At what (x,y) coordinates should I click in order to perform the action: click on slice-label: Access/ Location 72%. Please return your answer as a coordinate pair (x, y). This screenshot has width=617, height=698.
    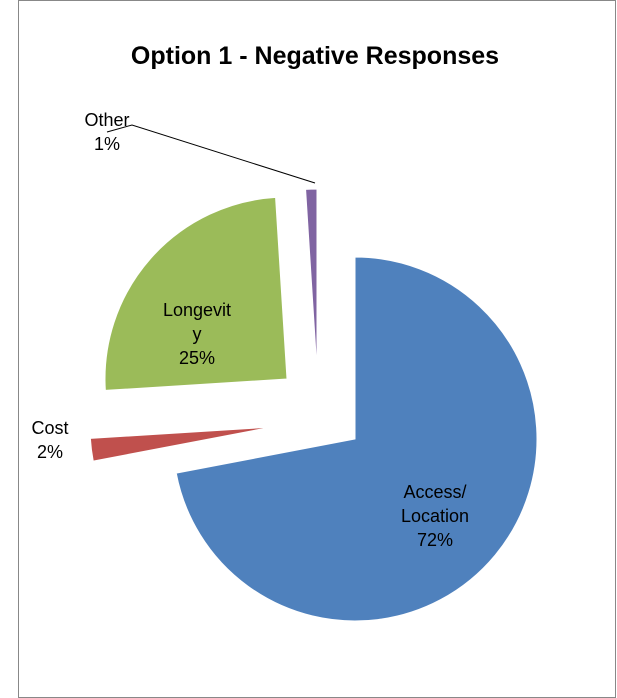
    Looking at the image, I should click on (435, 516).